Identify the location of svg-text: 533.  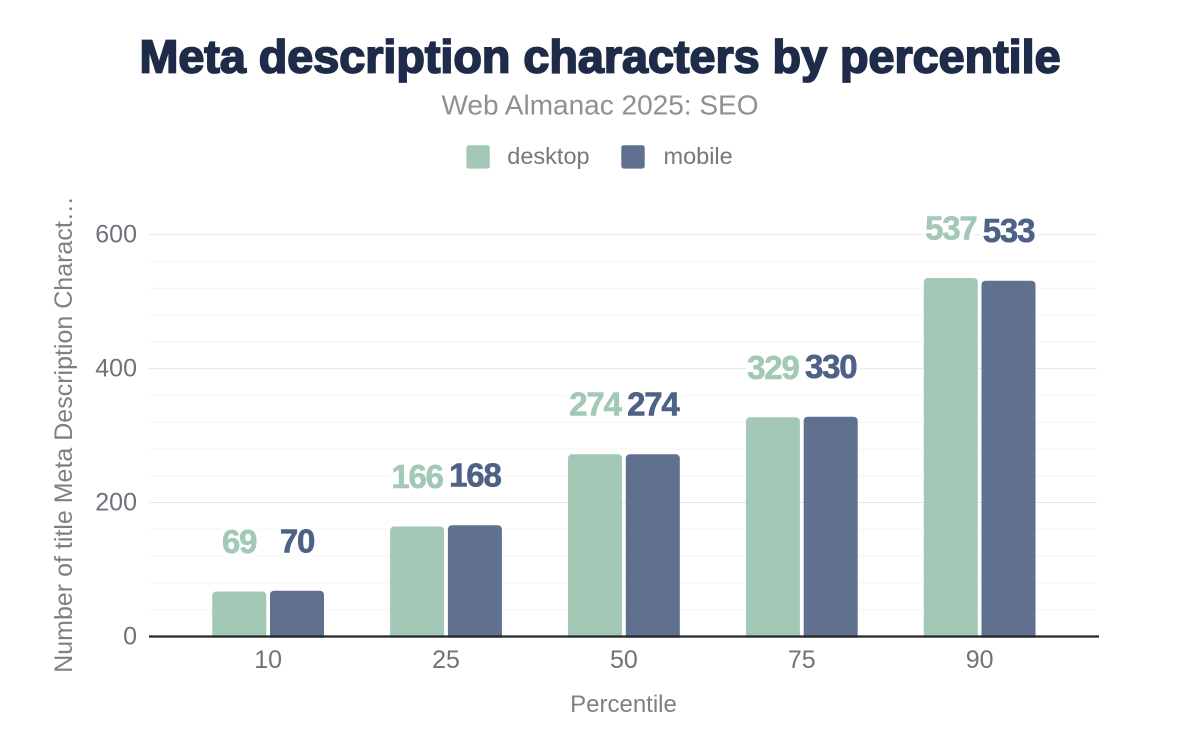
(1009, 230).